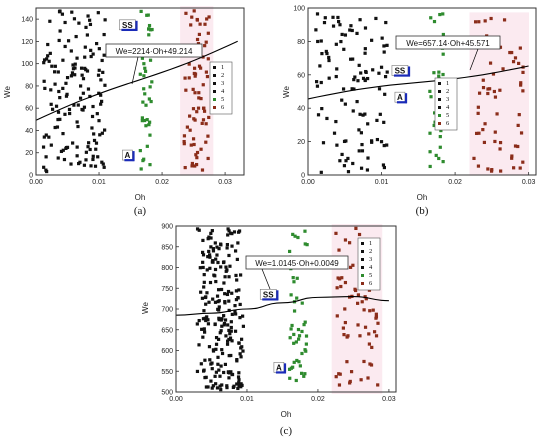 The width and height of the screenshot is (550, 439). What do you see at coordinates (222, 83) in the screenshot?
I see `legend-entry: 3` at bounding box center [222, 83].